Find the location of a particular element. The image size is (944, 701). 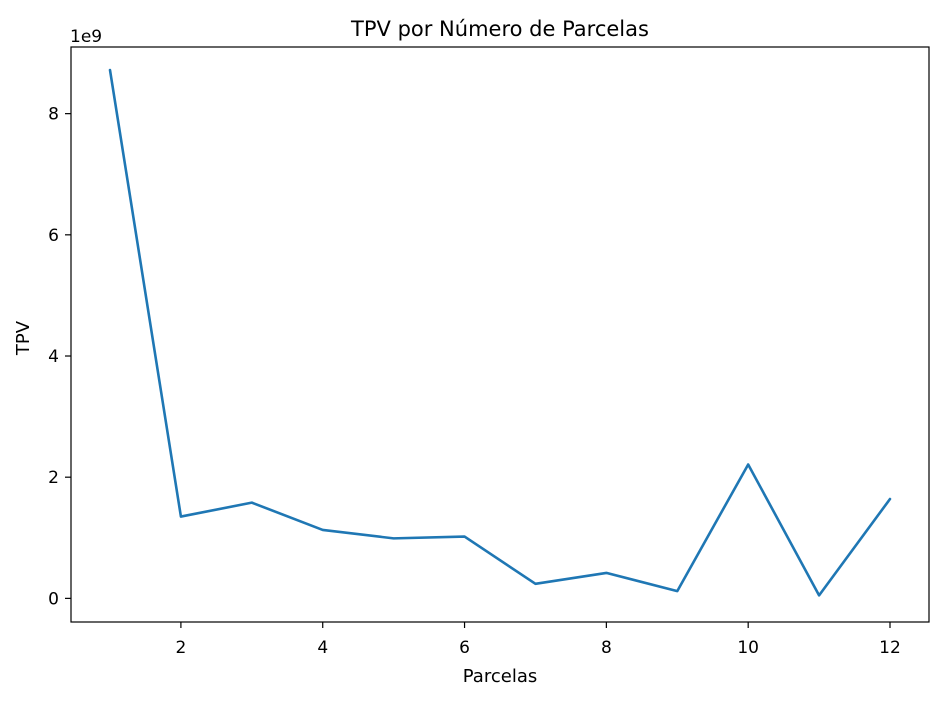

y-tick-label: 2 is located at coordinates (53, 478).